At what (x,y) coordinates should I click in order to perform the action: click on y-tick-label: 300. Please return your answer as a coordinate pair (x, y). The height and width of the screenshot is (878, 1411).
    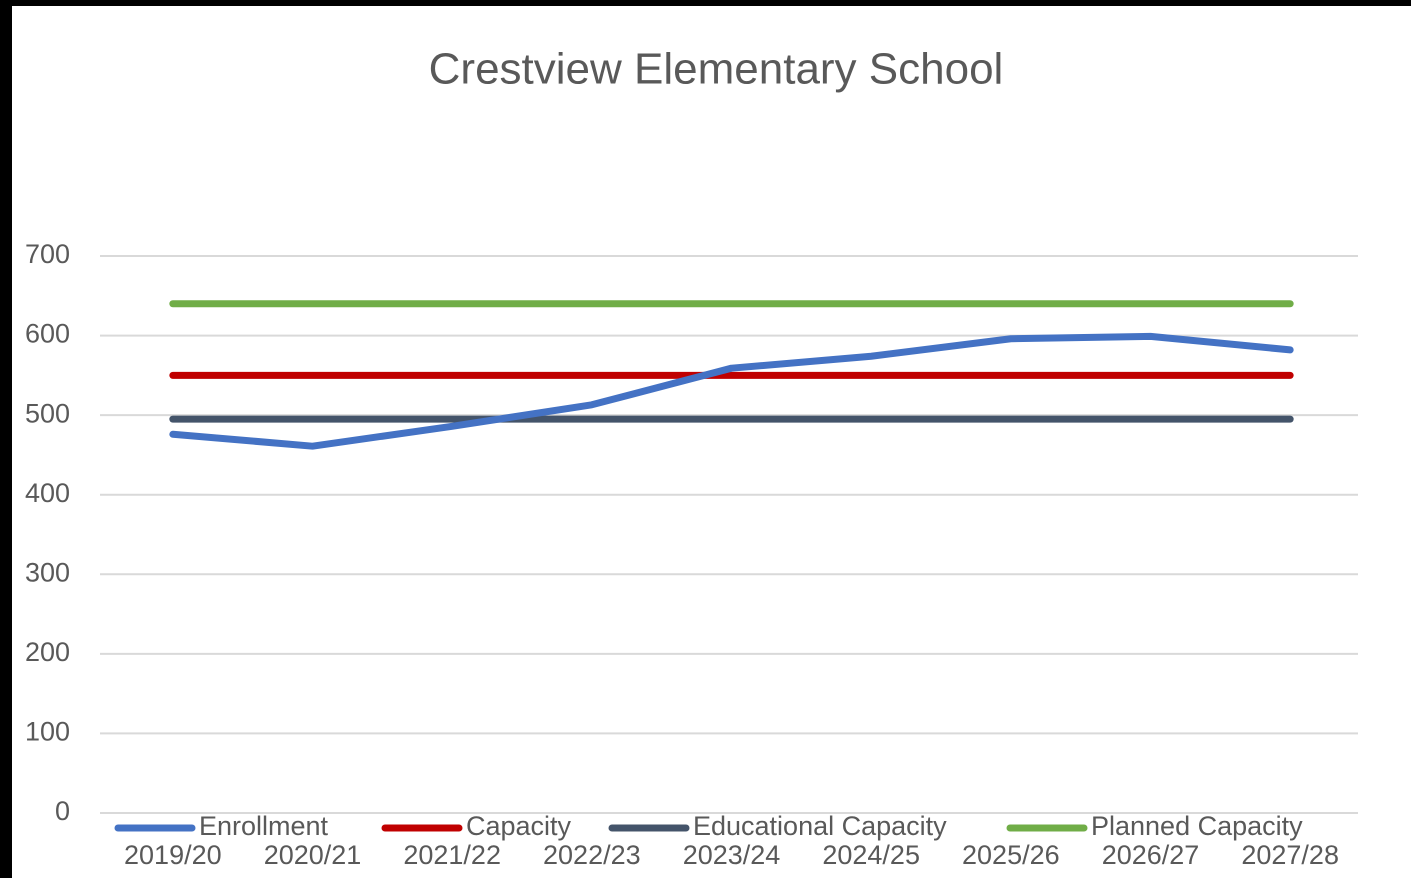
    Looking at the image, I should click on (47, 572).